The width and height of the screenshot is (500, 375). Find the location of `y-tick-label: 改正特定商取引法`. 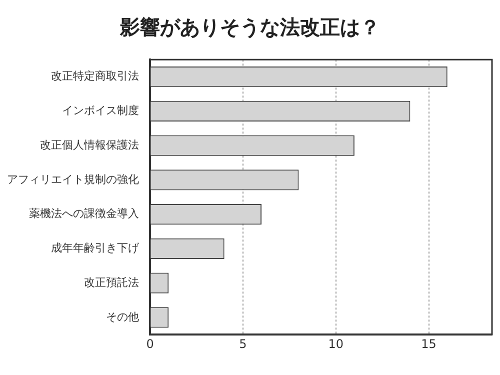

y-tick-label: 改正特定商取引法 is located at coordinates (95, 76).